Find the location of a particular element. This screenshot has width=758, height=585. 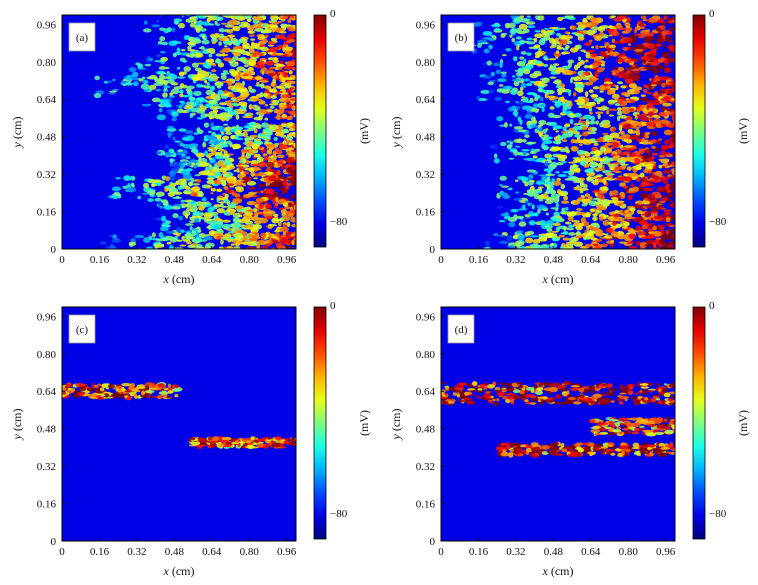

panel-tag: (a) is located at coordinates (82, 38).